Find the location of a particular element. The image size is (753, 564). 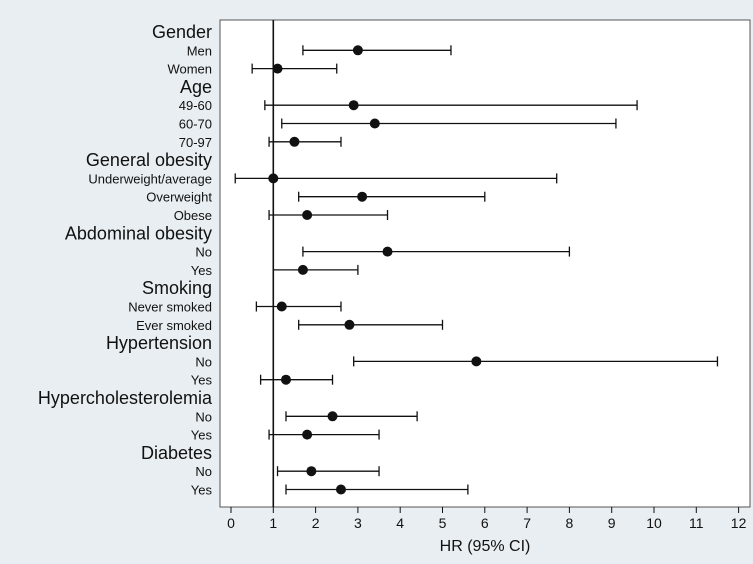

group-label: Abdominal obesity is located at coordinates (138, 233).